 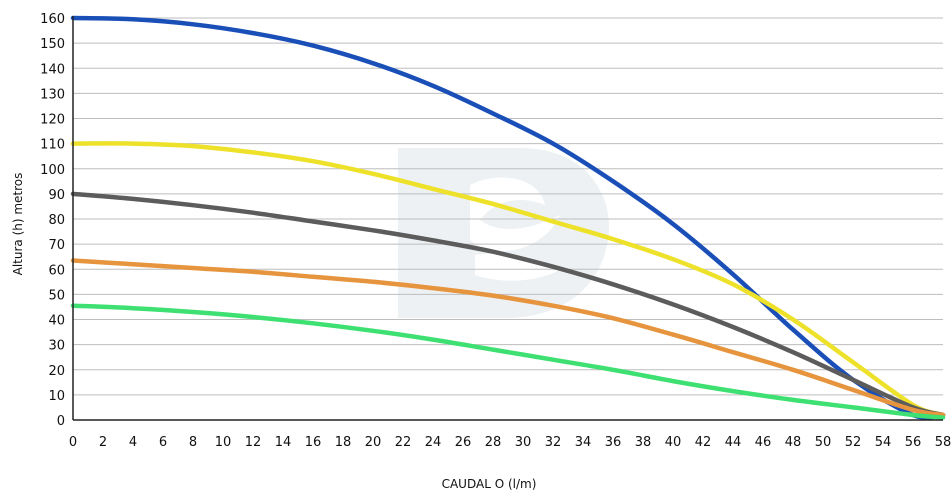 I want to click on x-tick-label: 0, so click(x=73, y=442).